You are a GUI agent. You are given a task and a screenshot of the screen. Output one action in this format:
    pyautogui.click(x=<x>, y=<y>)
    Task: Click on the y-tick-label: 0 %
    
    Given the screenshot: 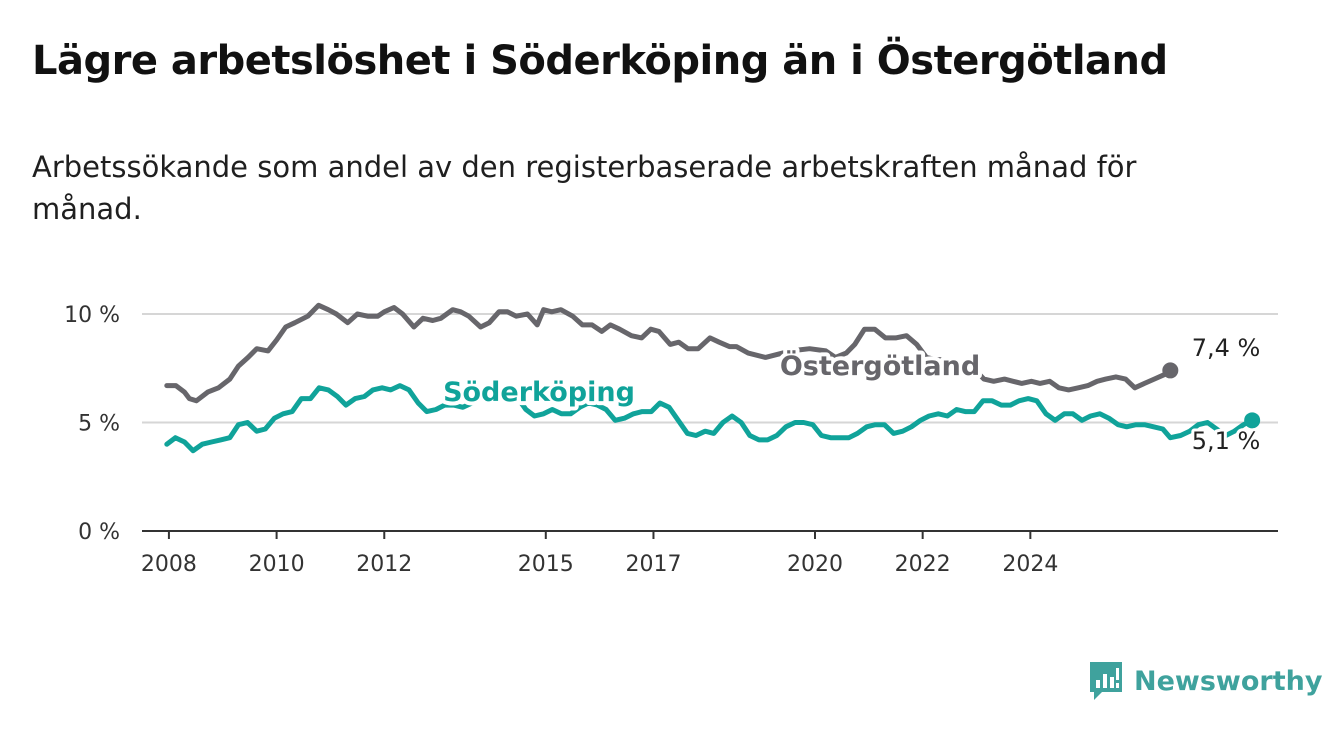 What is the action you would take?
    pyautogui.click(x=99, y=532)
    